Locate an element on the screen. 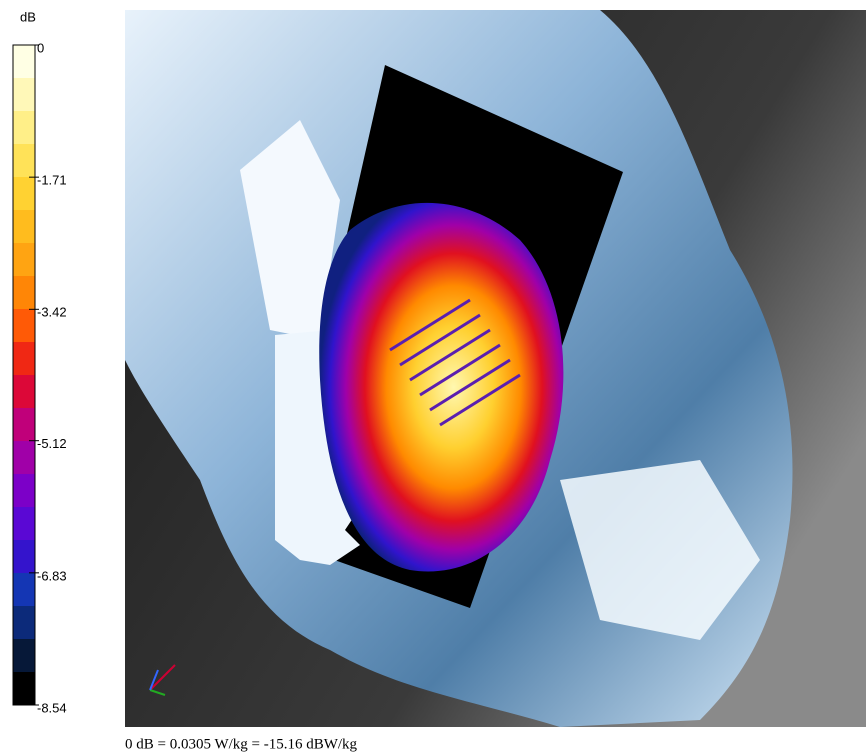 The image size is (866, 755). tick-label: -5.12 is located at coordinates (52, 443).